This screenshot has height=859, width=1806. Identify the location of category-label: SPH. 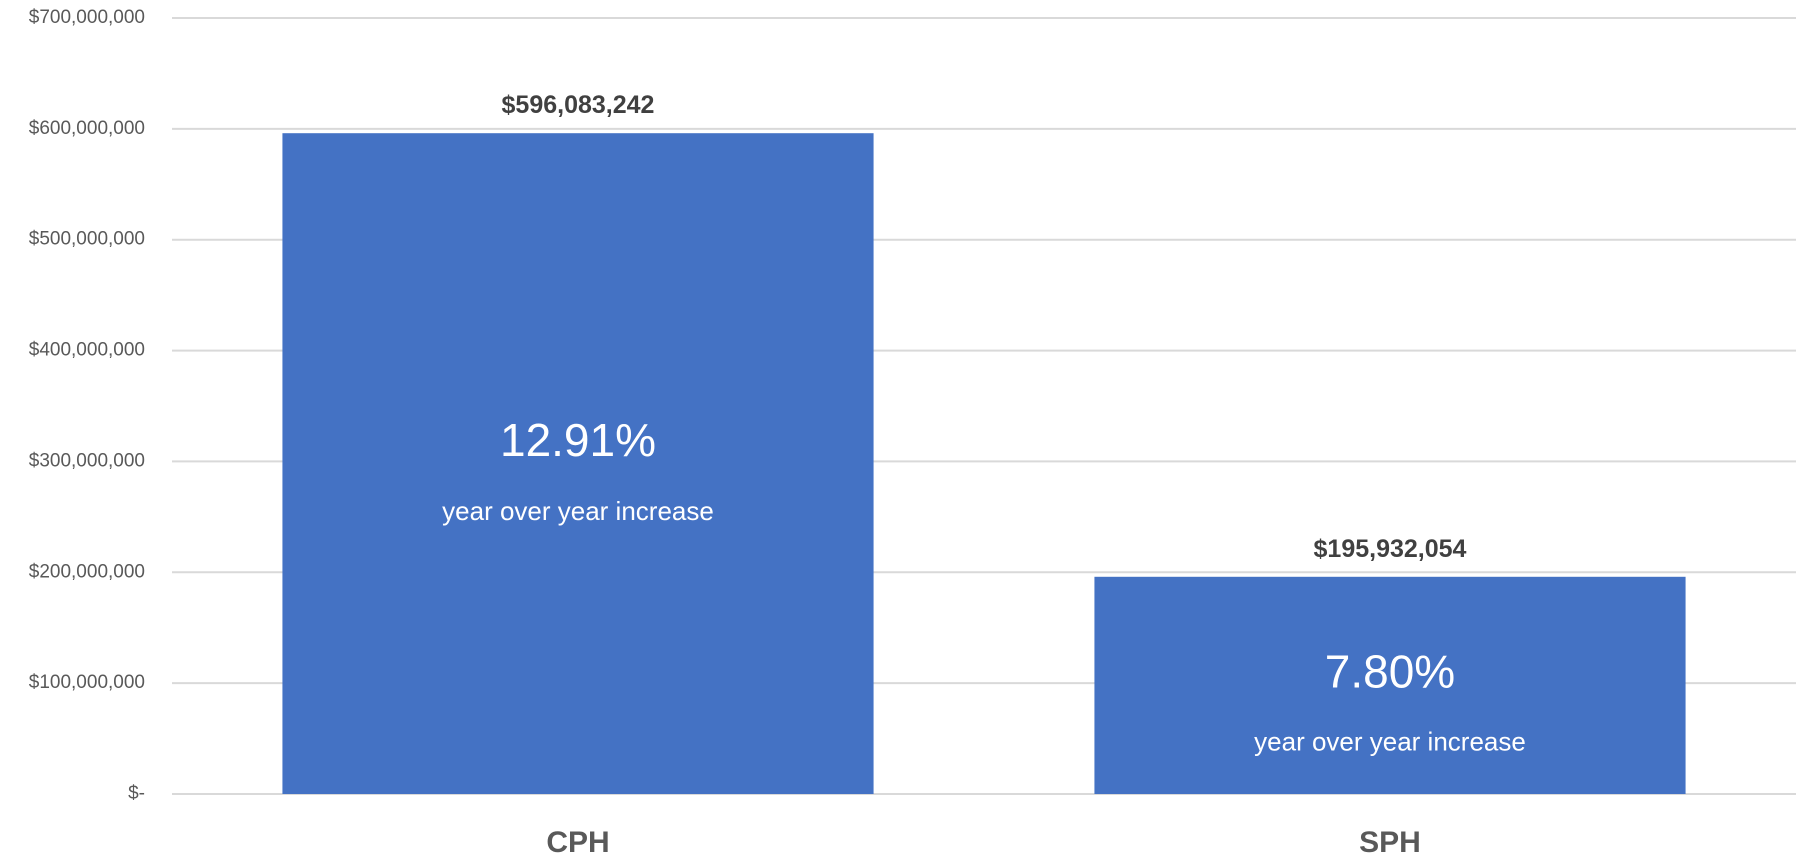
(1390, 842).